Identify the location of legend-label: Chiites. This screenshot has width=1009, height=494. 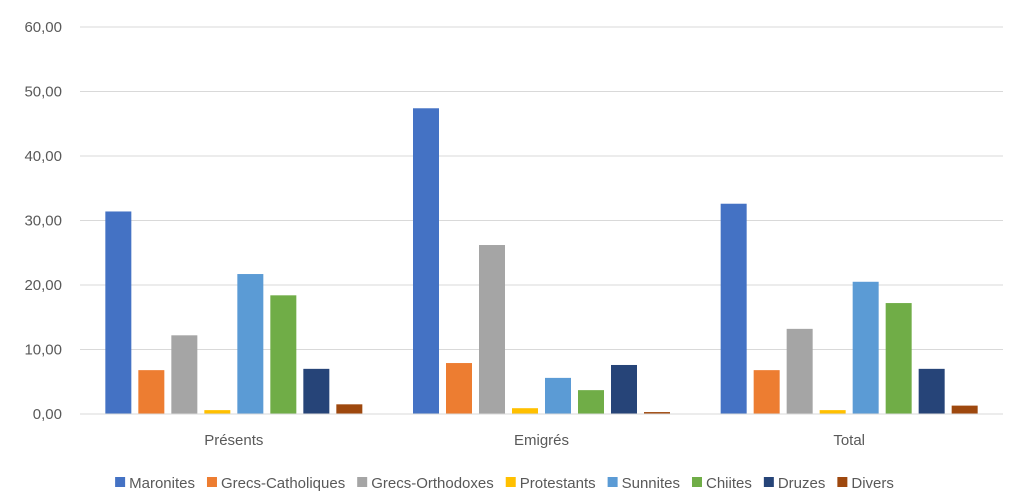
(729, 483).